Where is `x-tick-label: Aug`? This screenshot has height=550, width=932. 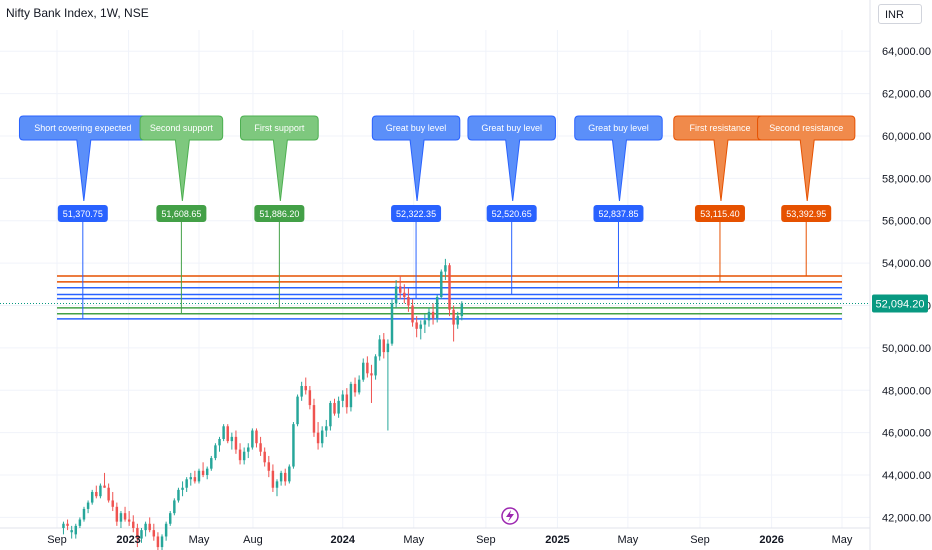 x-tick-label: Aug is located at coordinates (253, 540).